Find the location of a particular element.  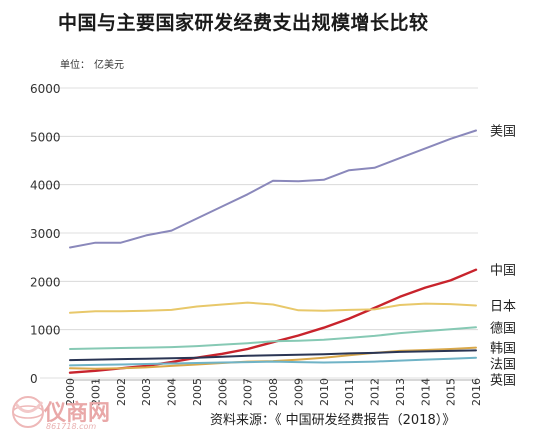

x-tick-label: 2010 is located at coordinates (324, 392).